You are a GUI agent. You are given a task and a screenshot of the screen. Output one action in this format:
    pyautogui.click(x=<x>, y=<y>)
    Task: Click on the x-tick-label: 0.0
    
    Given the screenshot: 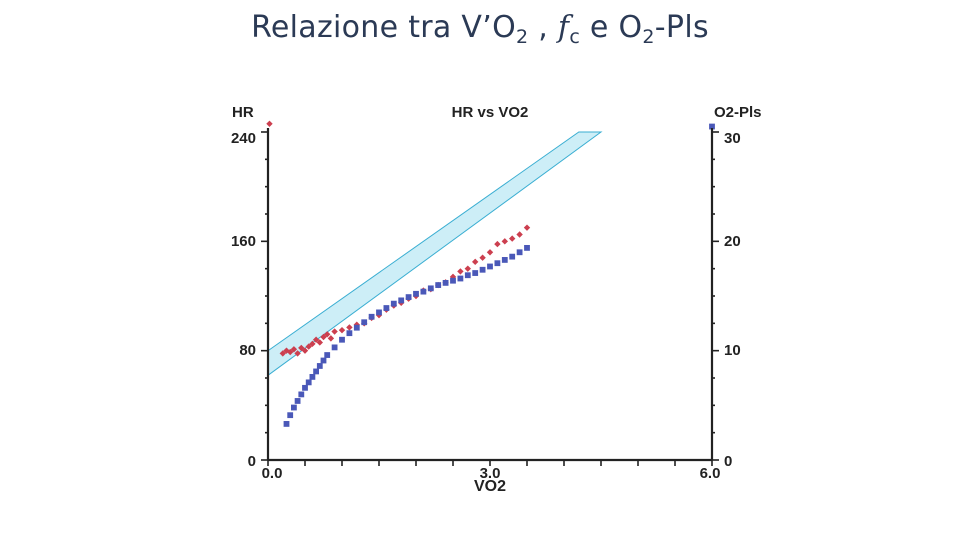 What is the action you would take?
    pyautogui.click(x=272, y=473)
    